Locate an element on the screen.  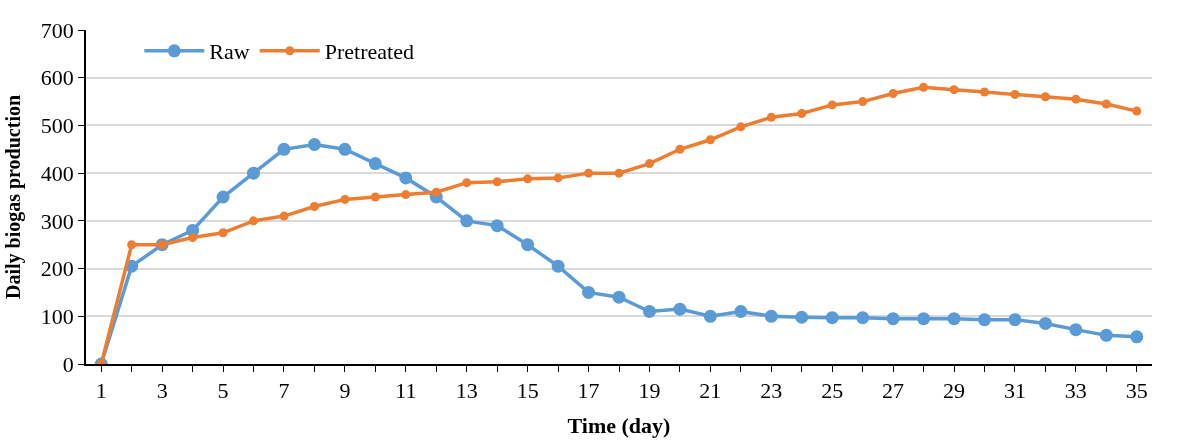
x-tick-label: 1 is located at coordinates (101, 391).